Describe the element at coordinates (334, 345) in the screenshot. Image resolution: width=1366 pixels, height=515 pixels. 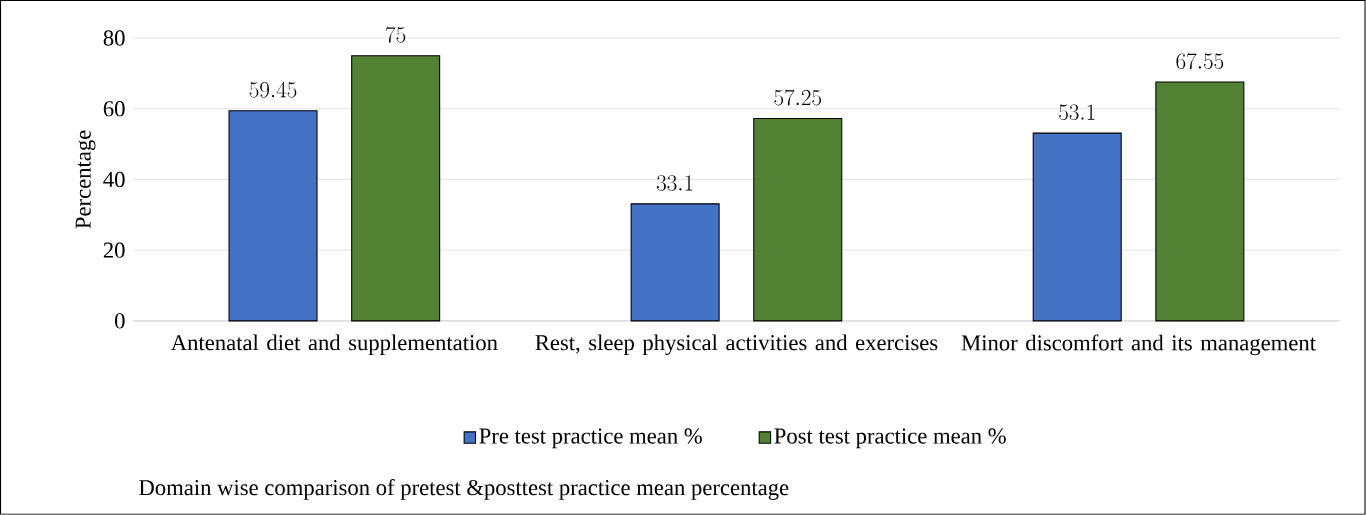
I see `x-tick-label: Antenatal diet and supplementation` at that location.